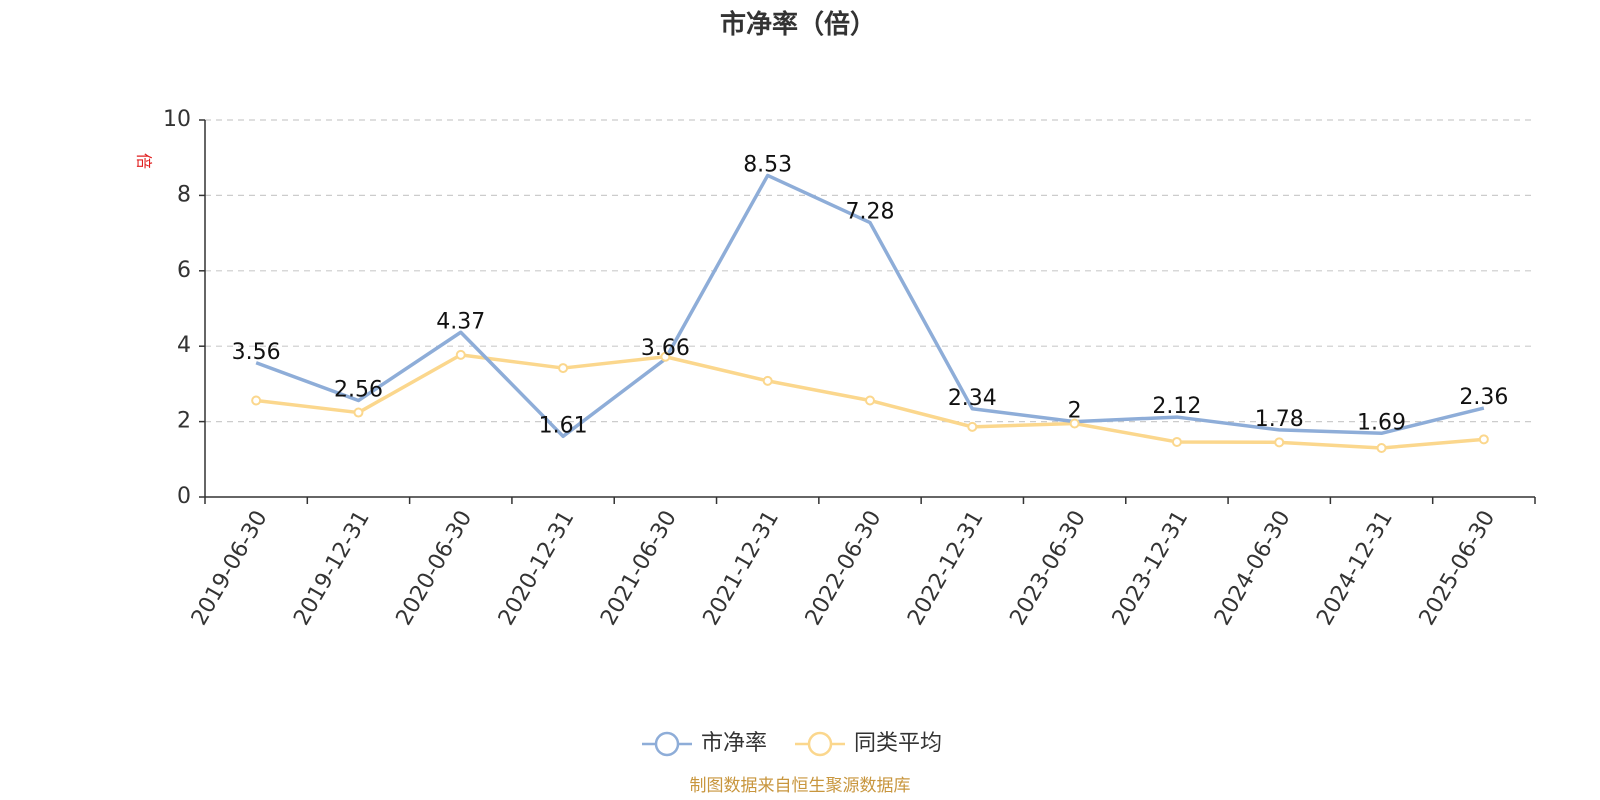 The width and height of the screenshot is (1600, 800). I want to click on x-tick-label: 2024-06-30, so click(1253, 568).